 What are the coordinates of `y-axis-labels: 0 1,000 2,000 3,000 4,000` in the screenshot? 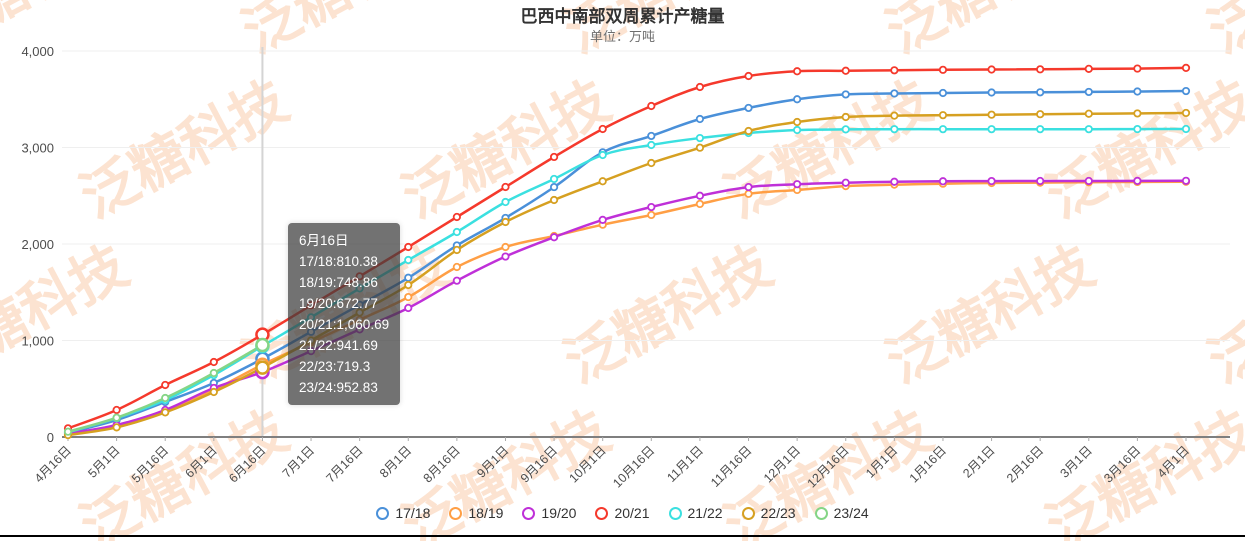 It's located at (37, 244).